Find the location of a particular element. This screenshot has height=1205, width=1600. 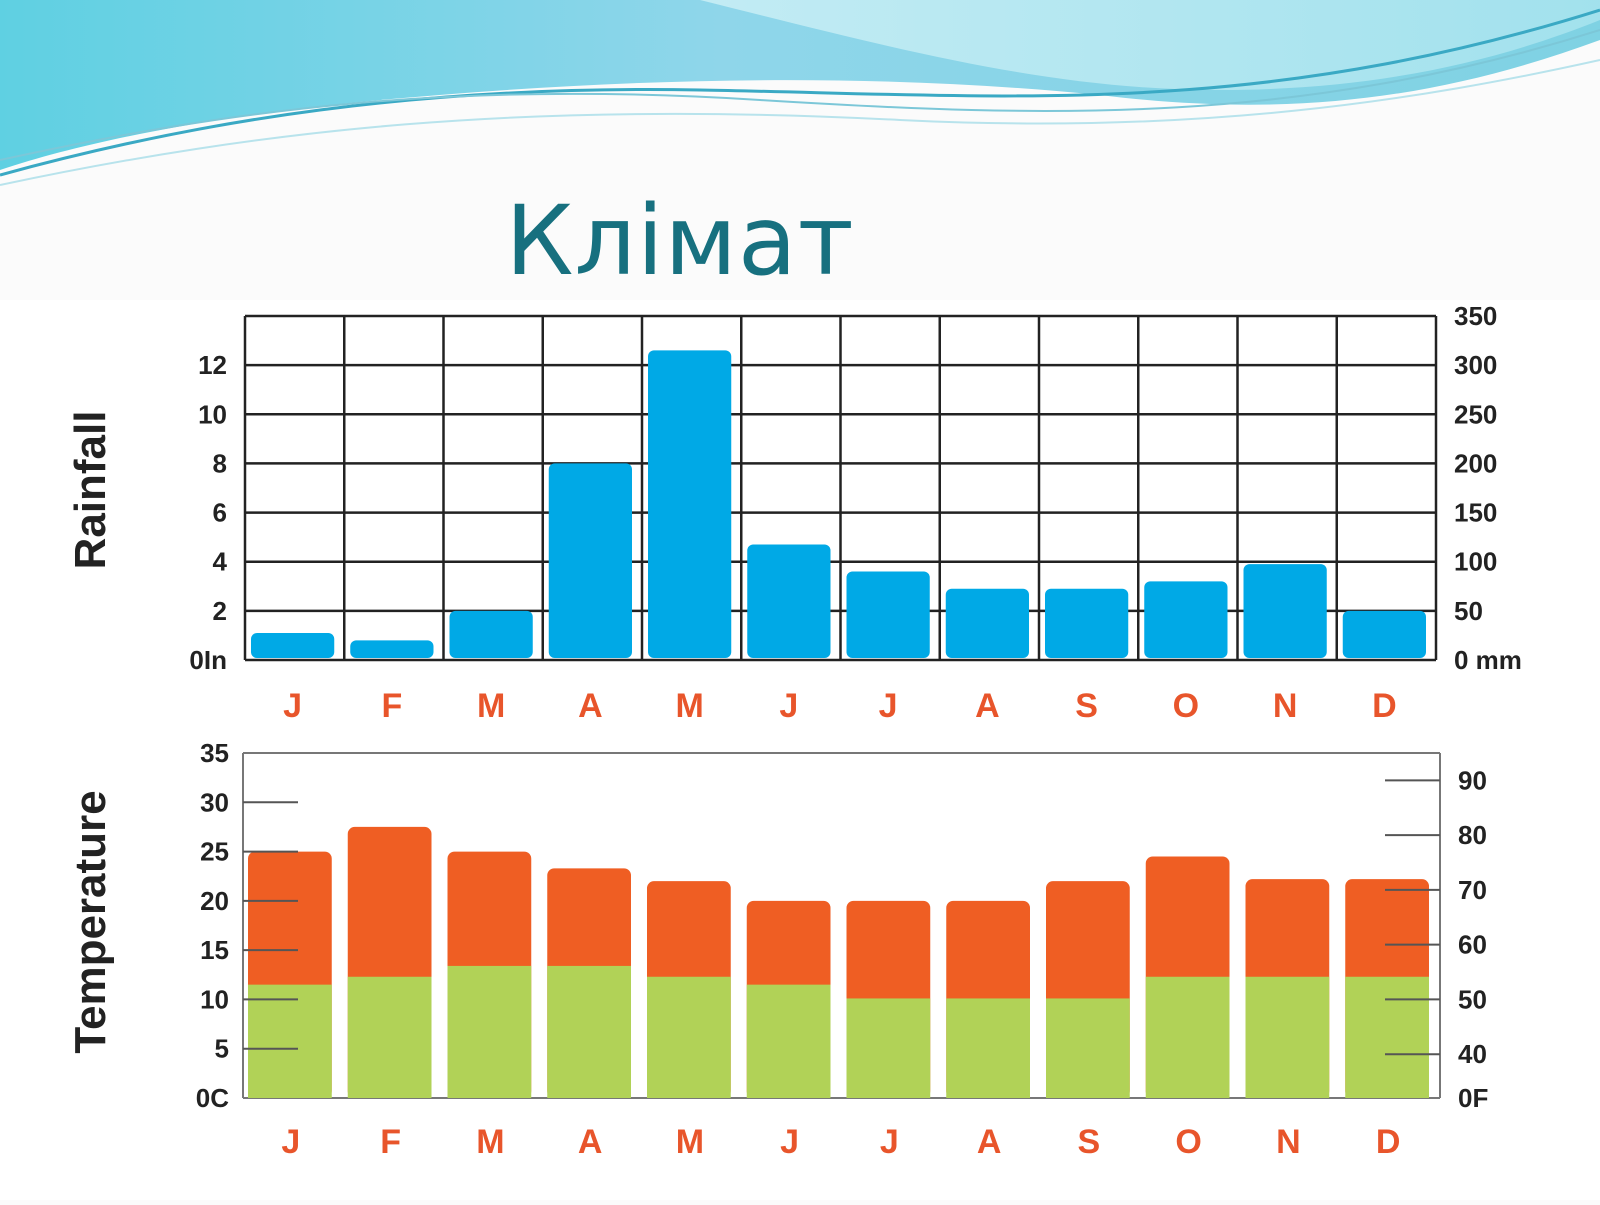

temperature-right-tick-label: 40 is located at coordinates (1472, 1054).